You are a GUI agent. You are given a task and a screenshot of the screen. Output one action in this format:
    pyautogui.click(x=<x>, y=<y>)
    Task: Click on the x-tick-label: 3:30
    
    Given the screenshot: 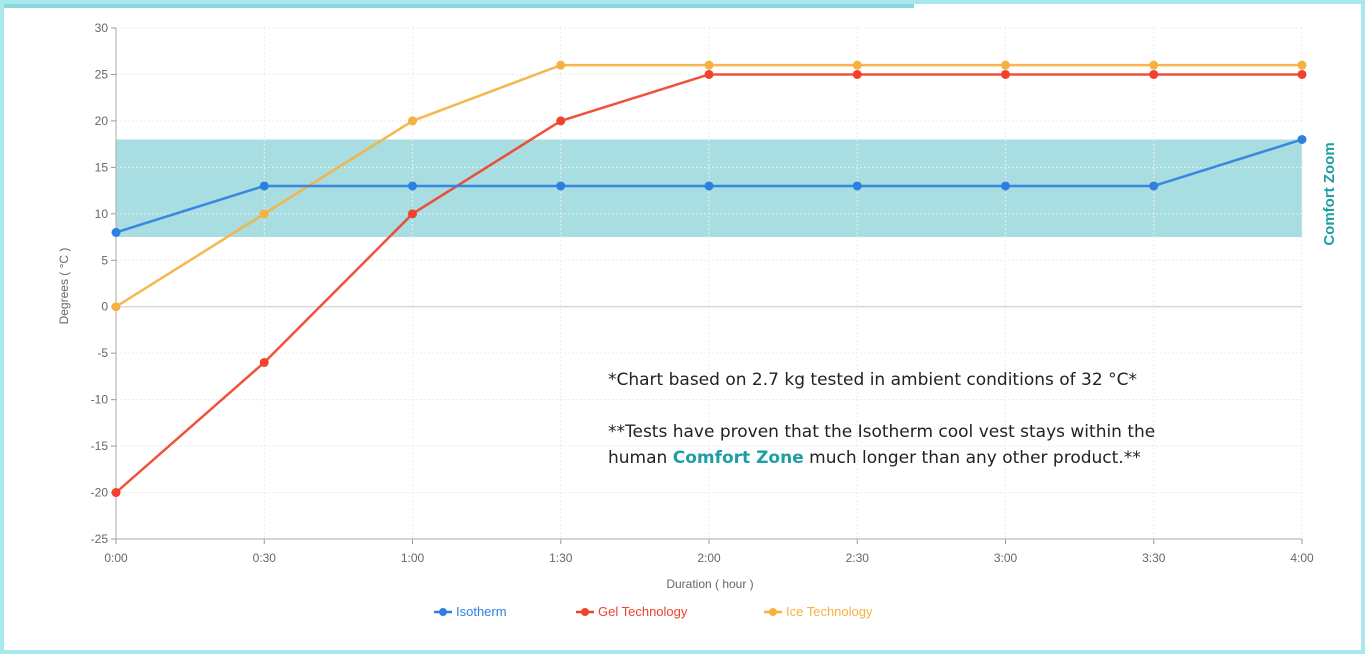 What is the action you would take?
    pyautogui.click(x=1154, y=558)
    